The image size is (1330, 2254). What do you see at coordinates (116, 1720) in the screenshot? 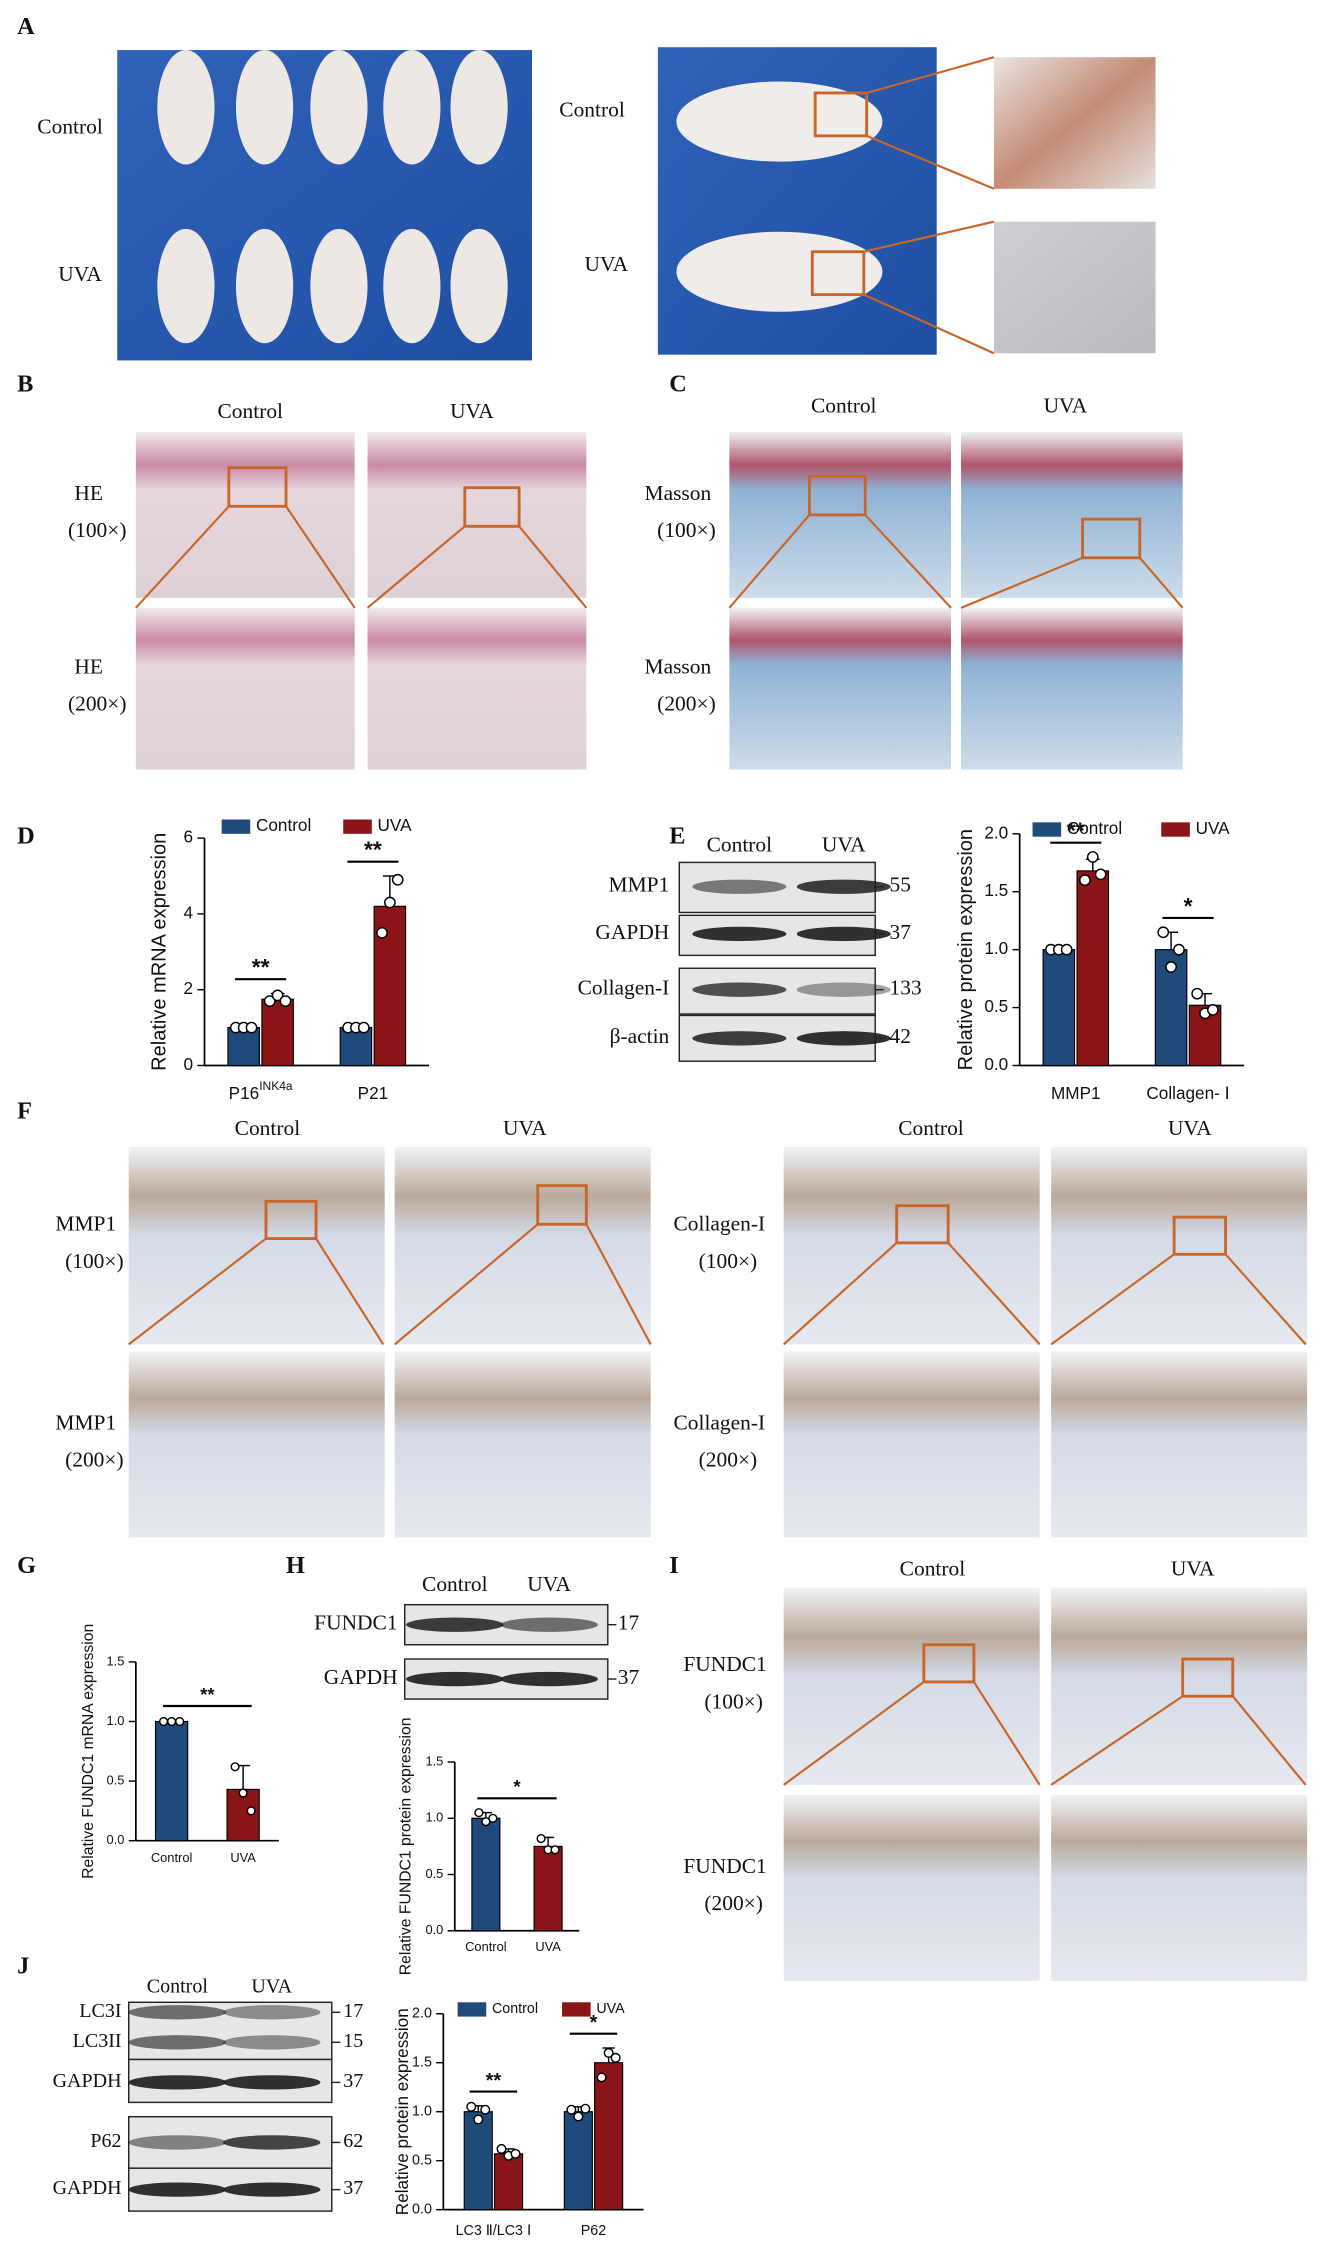
I see `y-tick-label: 1.0` at bounding box center [116, 1720].